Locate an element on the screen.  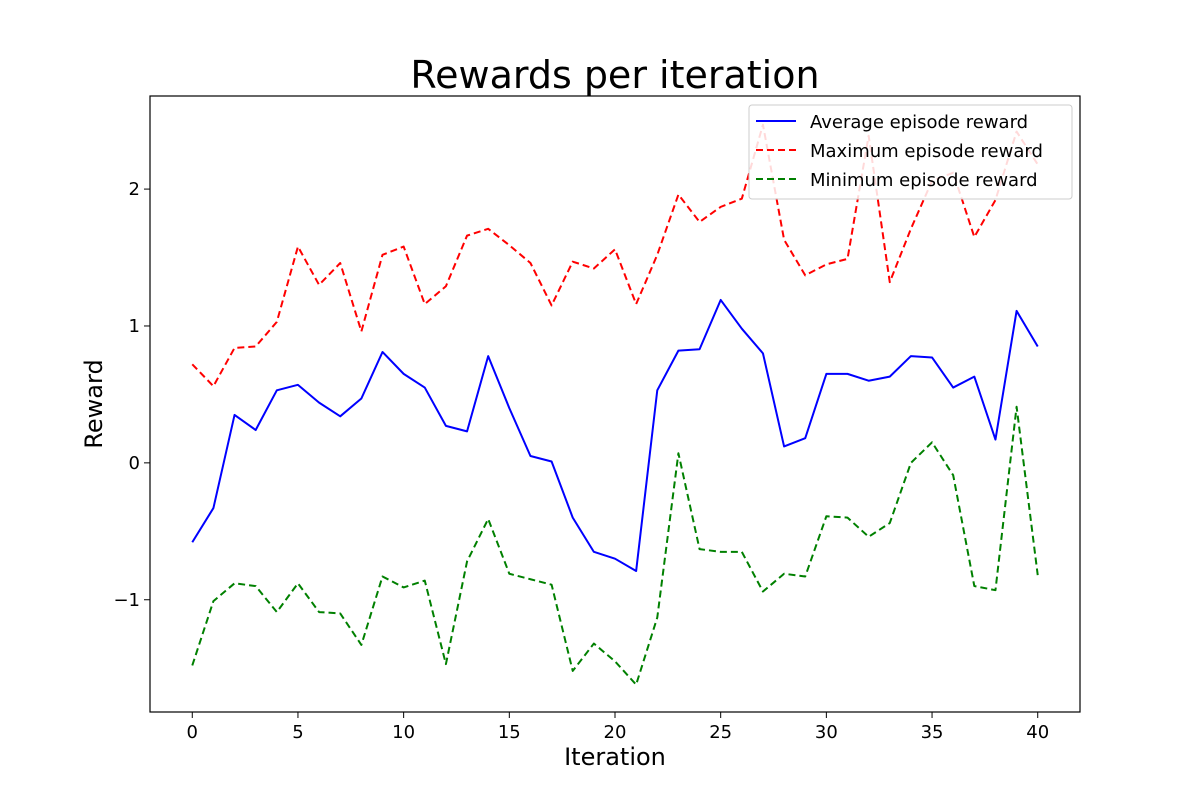
x-tick-label: 20 is located at coordinates (615, 732).